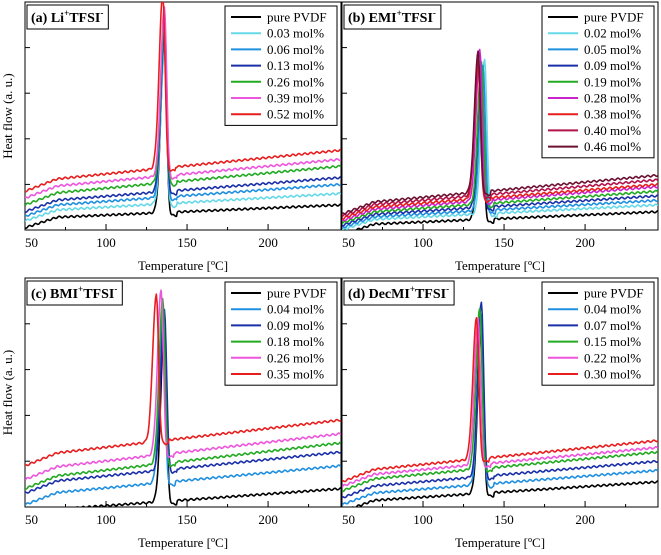 This screenshot has width=661, height=555. What do you see at coordinates (295, 65) in the screenshot?
I see `legend-label: 0.13 mol%` at bounding box center [295, 65].